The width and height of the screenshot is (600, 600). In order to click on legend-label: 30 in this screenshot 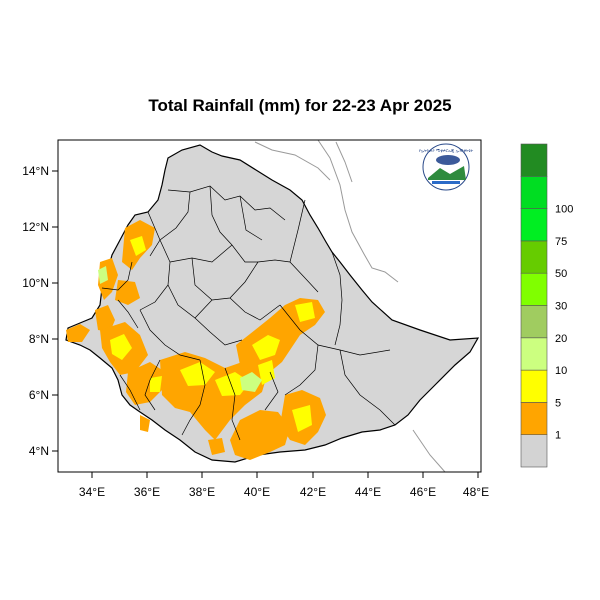, I will do `click(561, 307)`.